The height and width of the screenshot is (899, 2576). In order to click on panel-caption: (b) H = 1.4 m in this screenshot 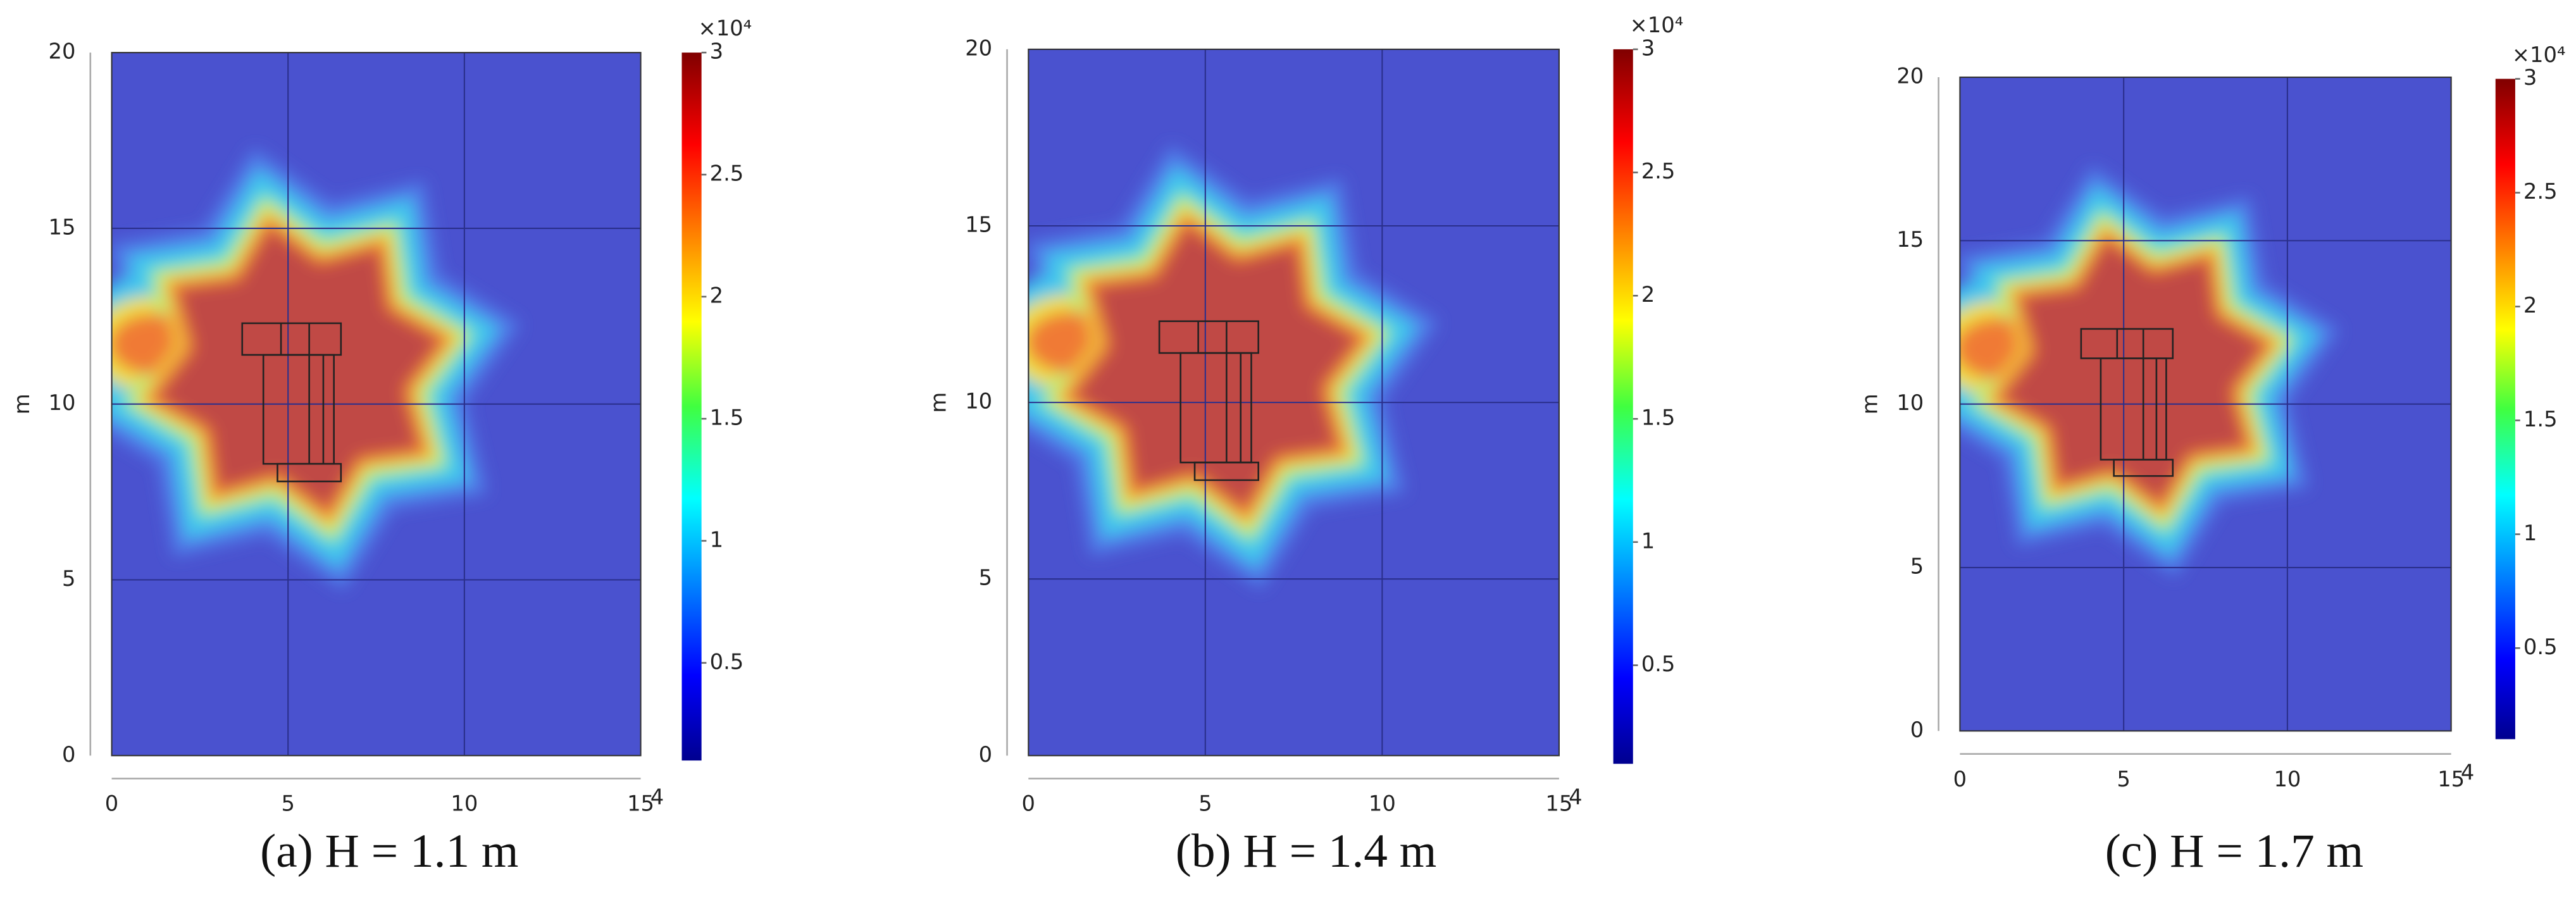, I will do `click(1306, 851)`.